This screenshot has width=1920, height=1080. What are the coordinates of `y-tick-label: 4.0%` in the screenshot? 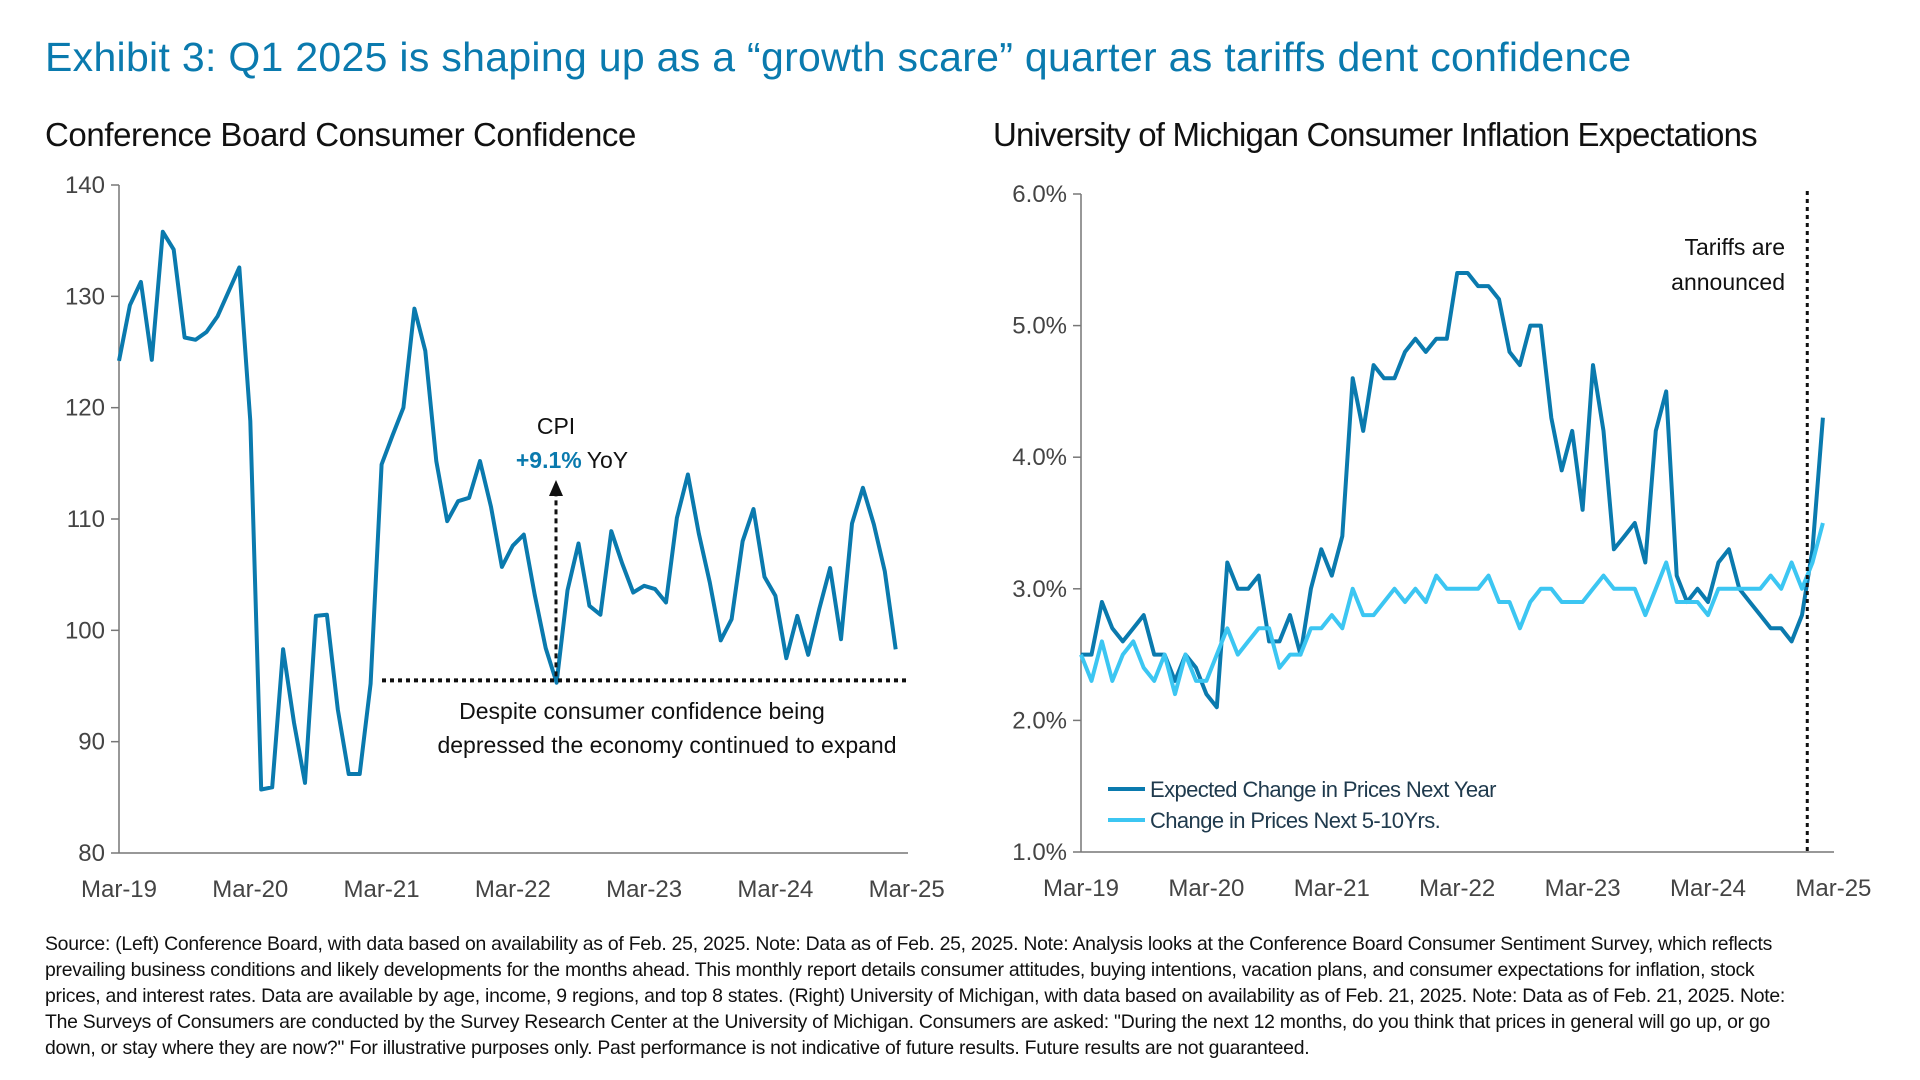 It's located at (1039, 457).